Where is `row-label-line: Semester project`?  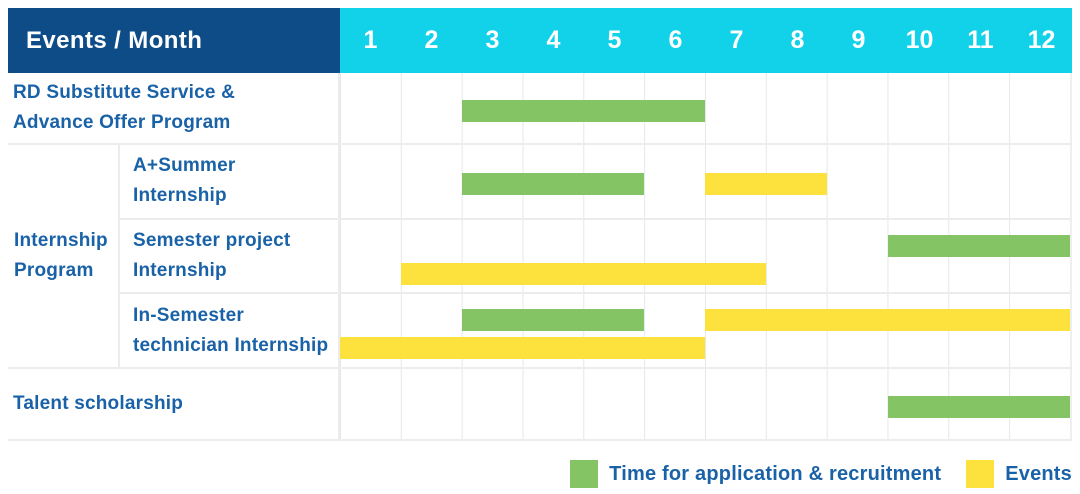 row-label-line: Semester project is located at coordinates (212, 240).